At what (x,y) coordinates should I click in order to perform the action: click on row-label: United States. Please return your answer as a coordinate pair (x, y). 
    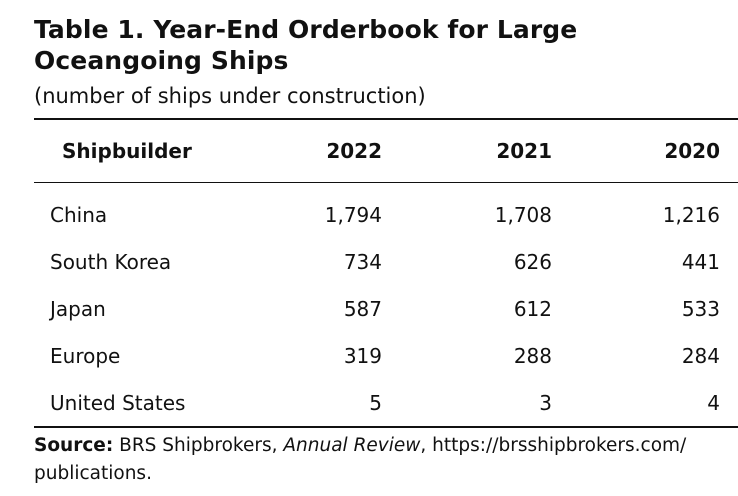
    Looking at the image, I should click on (118, 402).